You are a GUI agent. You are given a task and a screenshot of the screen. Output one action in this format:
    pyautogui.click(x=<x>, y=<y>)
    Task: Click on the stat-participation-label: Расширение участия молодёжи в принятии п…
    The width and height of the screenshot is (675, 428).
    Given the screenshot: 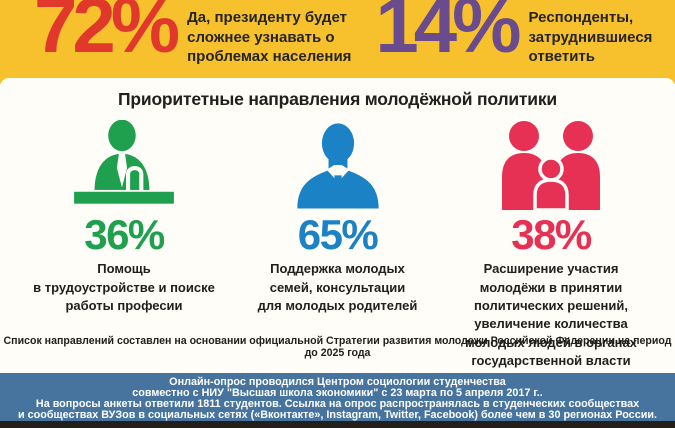 What is the action you would take?
    pyautogui.click(x=551, y=315)
    